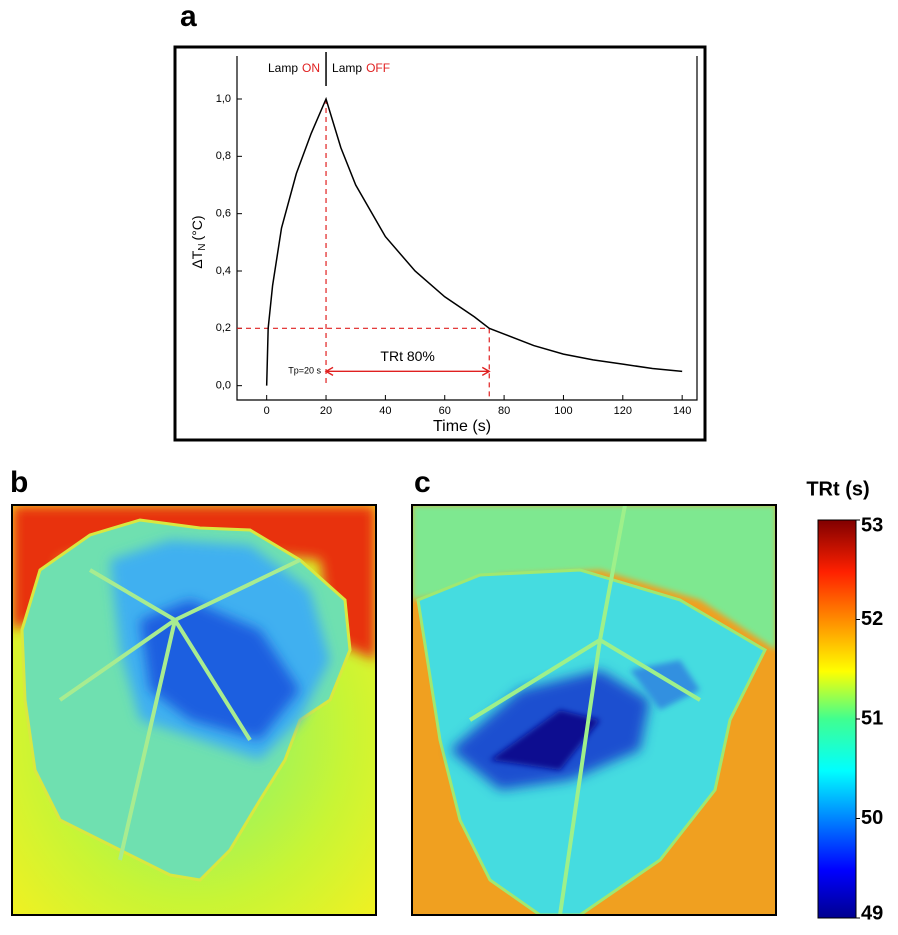 The image size is (898, 935). What do you see at coordinates (504, 411) in the screenshot?
I see `x-tick-label: 80` at bounding box center [504, 411].